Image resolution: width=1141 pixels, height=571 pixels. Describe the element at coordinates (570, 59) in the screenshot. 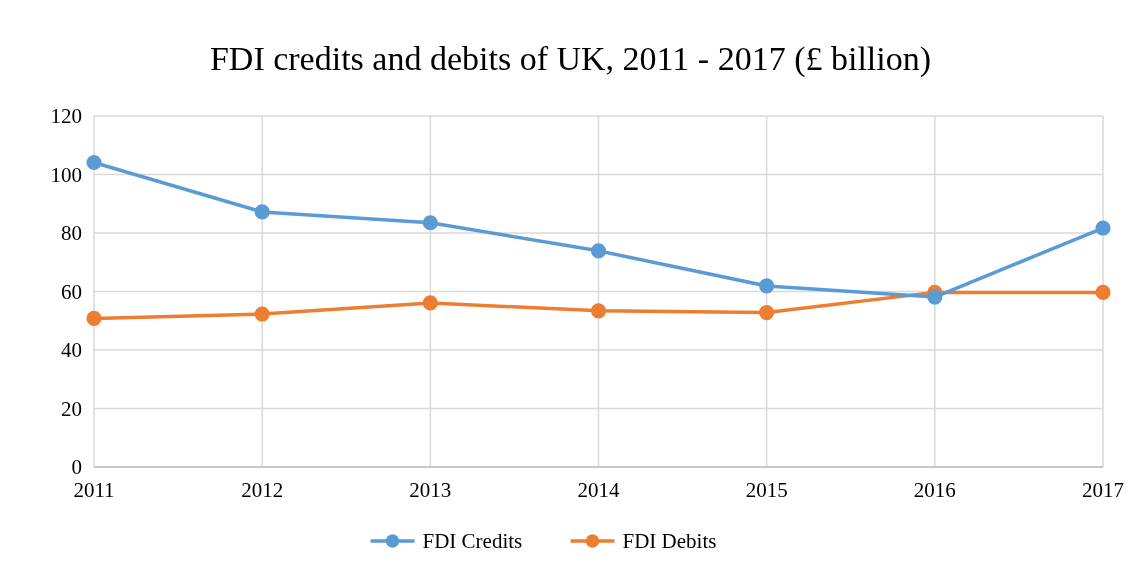

I see `chart-title: FDI credits and debits of UK, 2011 - 2017 (£ billion)` at that location.